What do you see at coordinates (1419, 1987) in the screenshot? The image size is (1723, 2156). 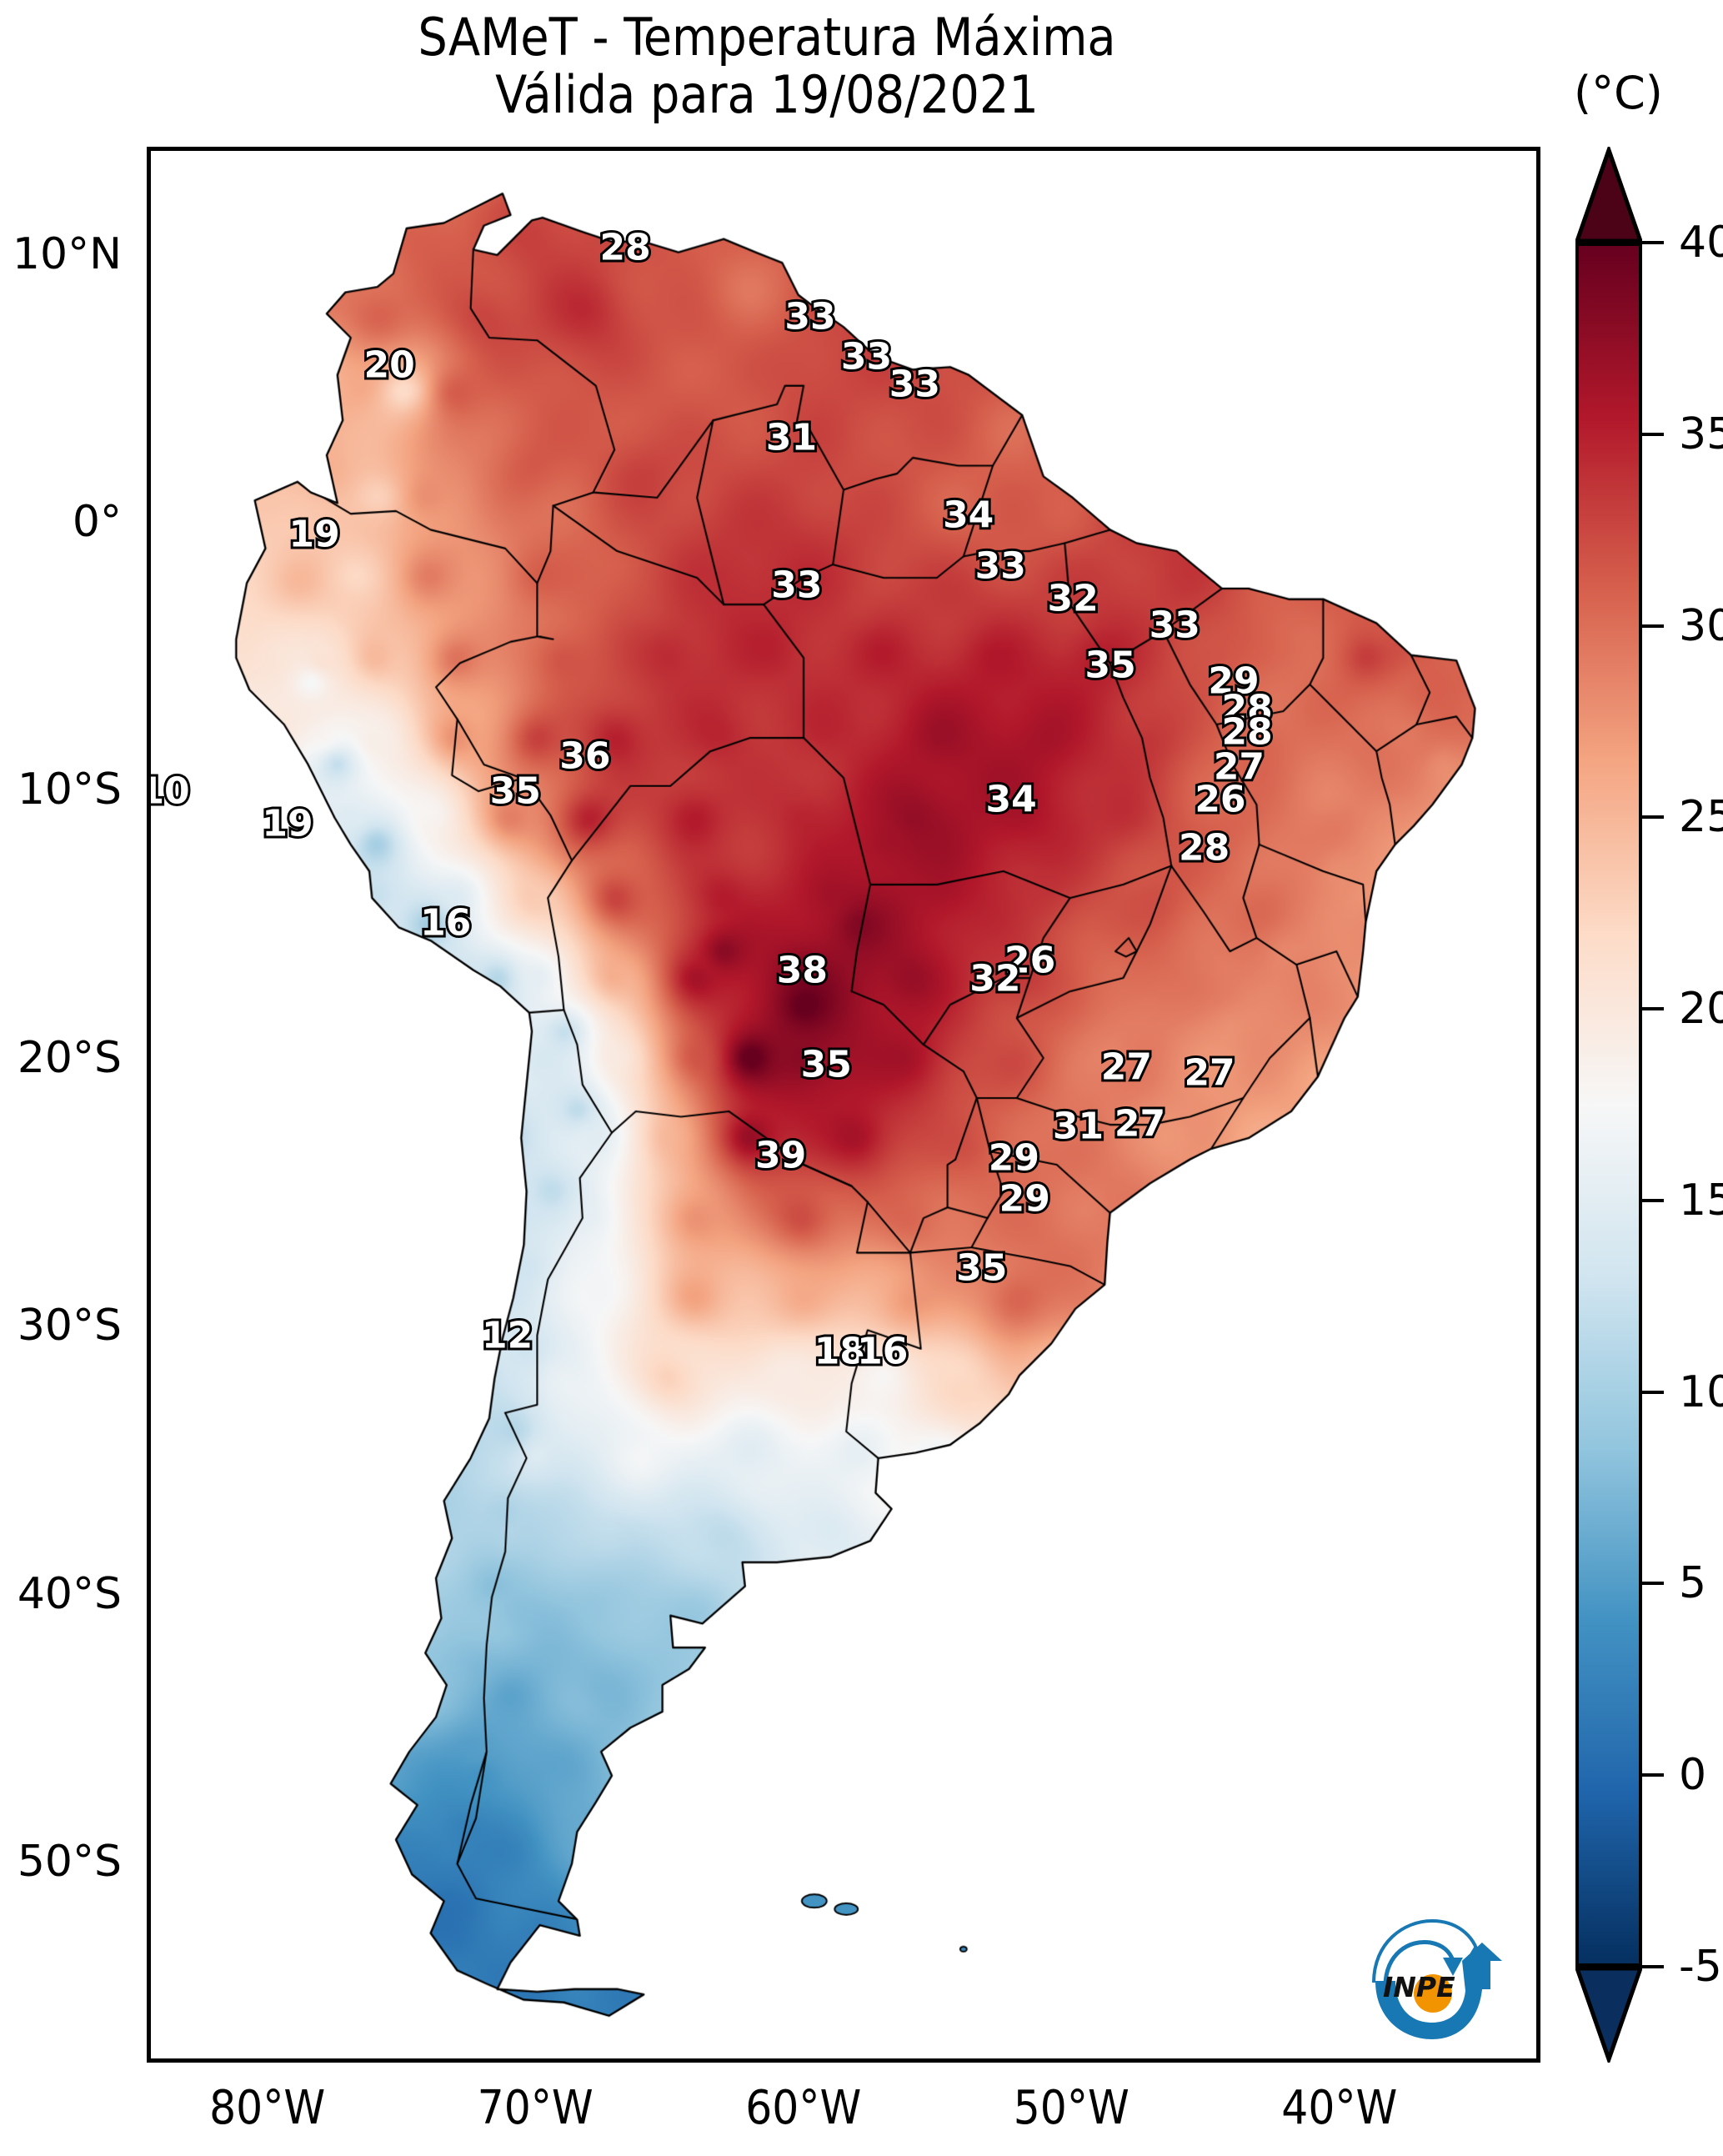 I see `inpe-logo-text: INPE` at bounding box center [1419, 1987].